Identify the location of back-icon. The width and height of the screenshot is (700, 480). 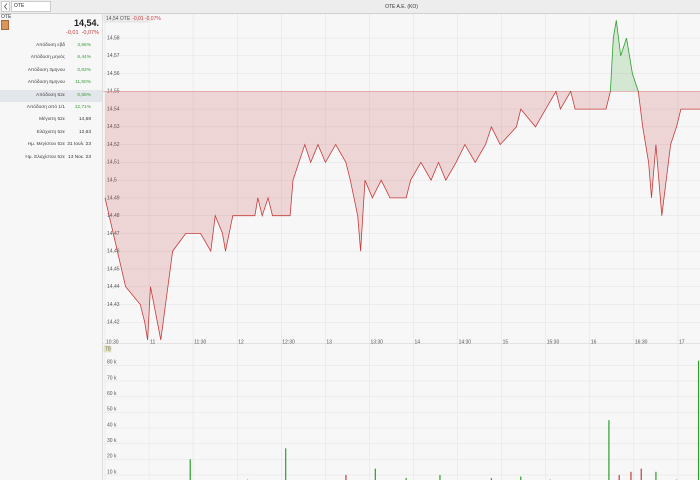
(5, 6).